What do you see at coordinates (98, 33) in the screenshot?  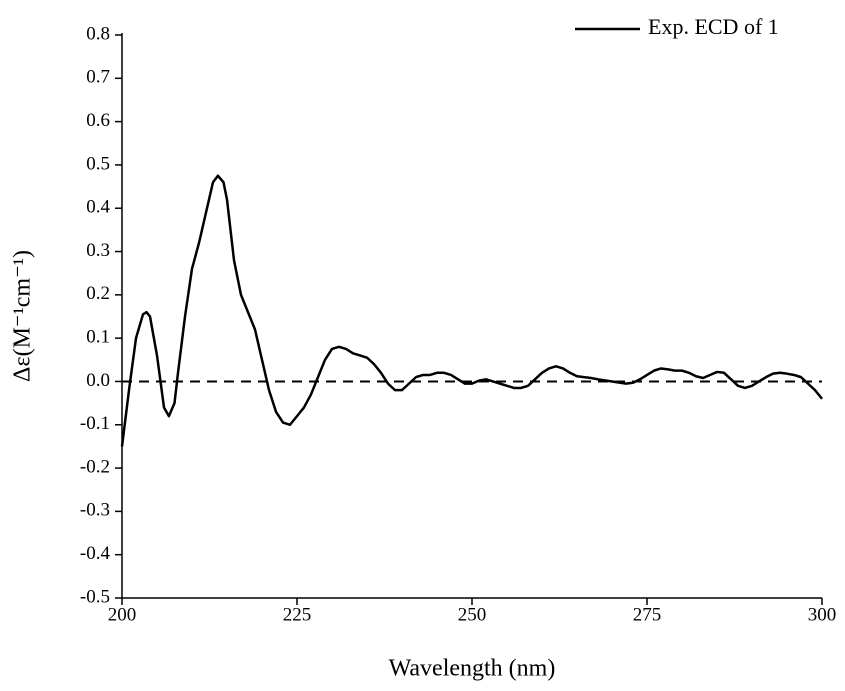 I see `y-tick-label: 0.8` at bounding box center [98, 33].